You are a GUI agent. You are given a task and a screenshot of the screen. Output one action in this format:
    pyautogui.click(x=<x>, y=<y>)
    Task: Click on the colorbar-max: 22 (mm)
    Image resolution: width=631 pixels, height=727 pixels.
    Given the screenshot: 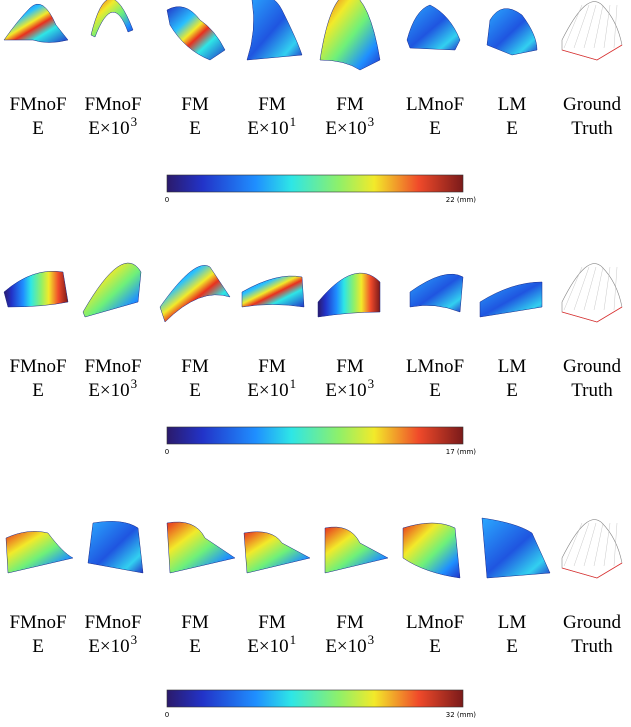 What is the action you would take?
    pyautogui.click(x=461, y=200)
    